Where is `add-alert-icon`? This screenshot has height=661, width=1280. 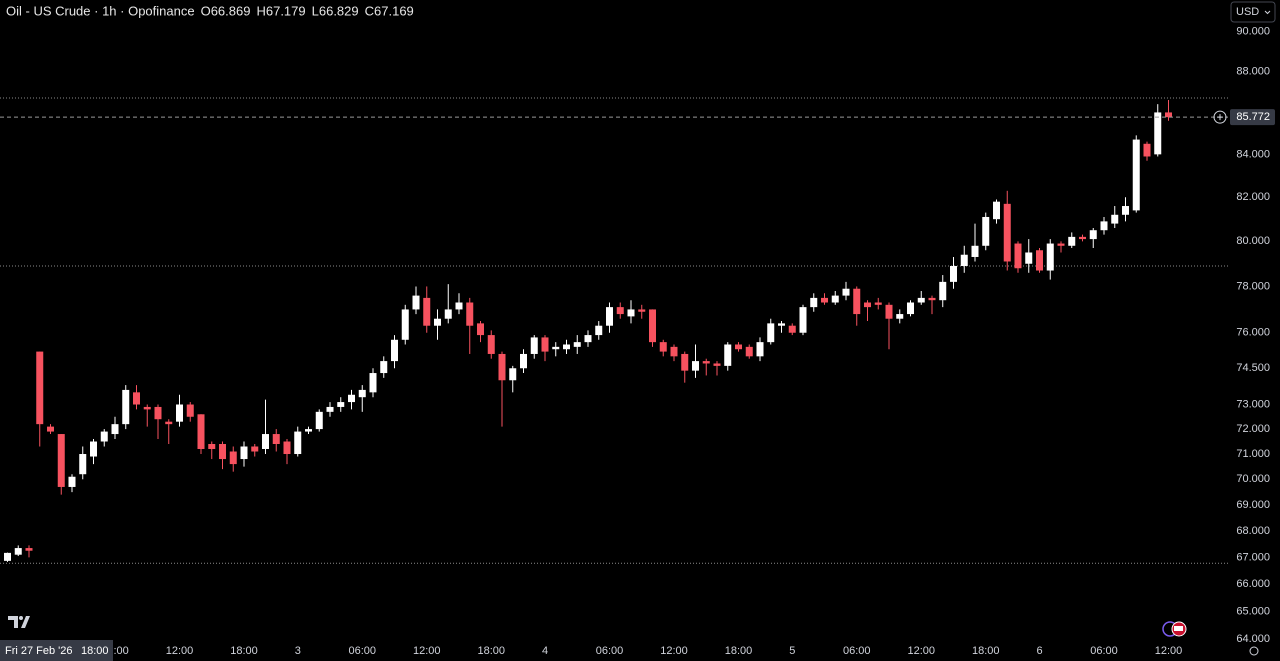 add-alert-icon is located at coordinates (1220, 117).